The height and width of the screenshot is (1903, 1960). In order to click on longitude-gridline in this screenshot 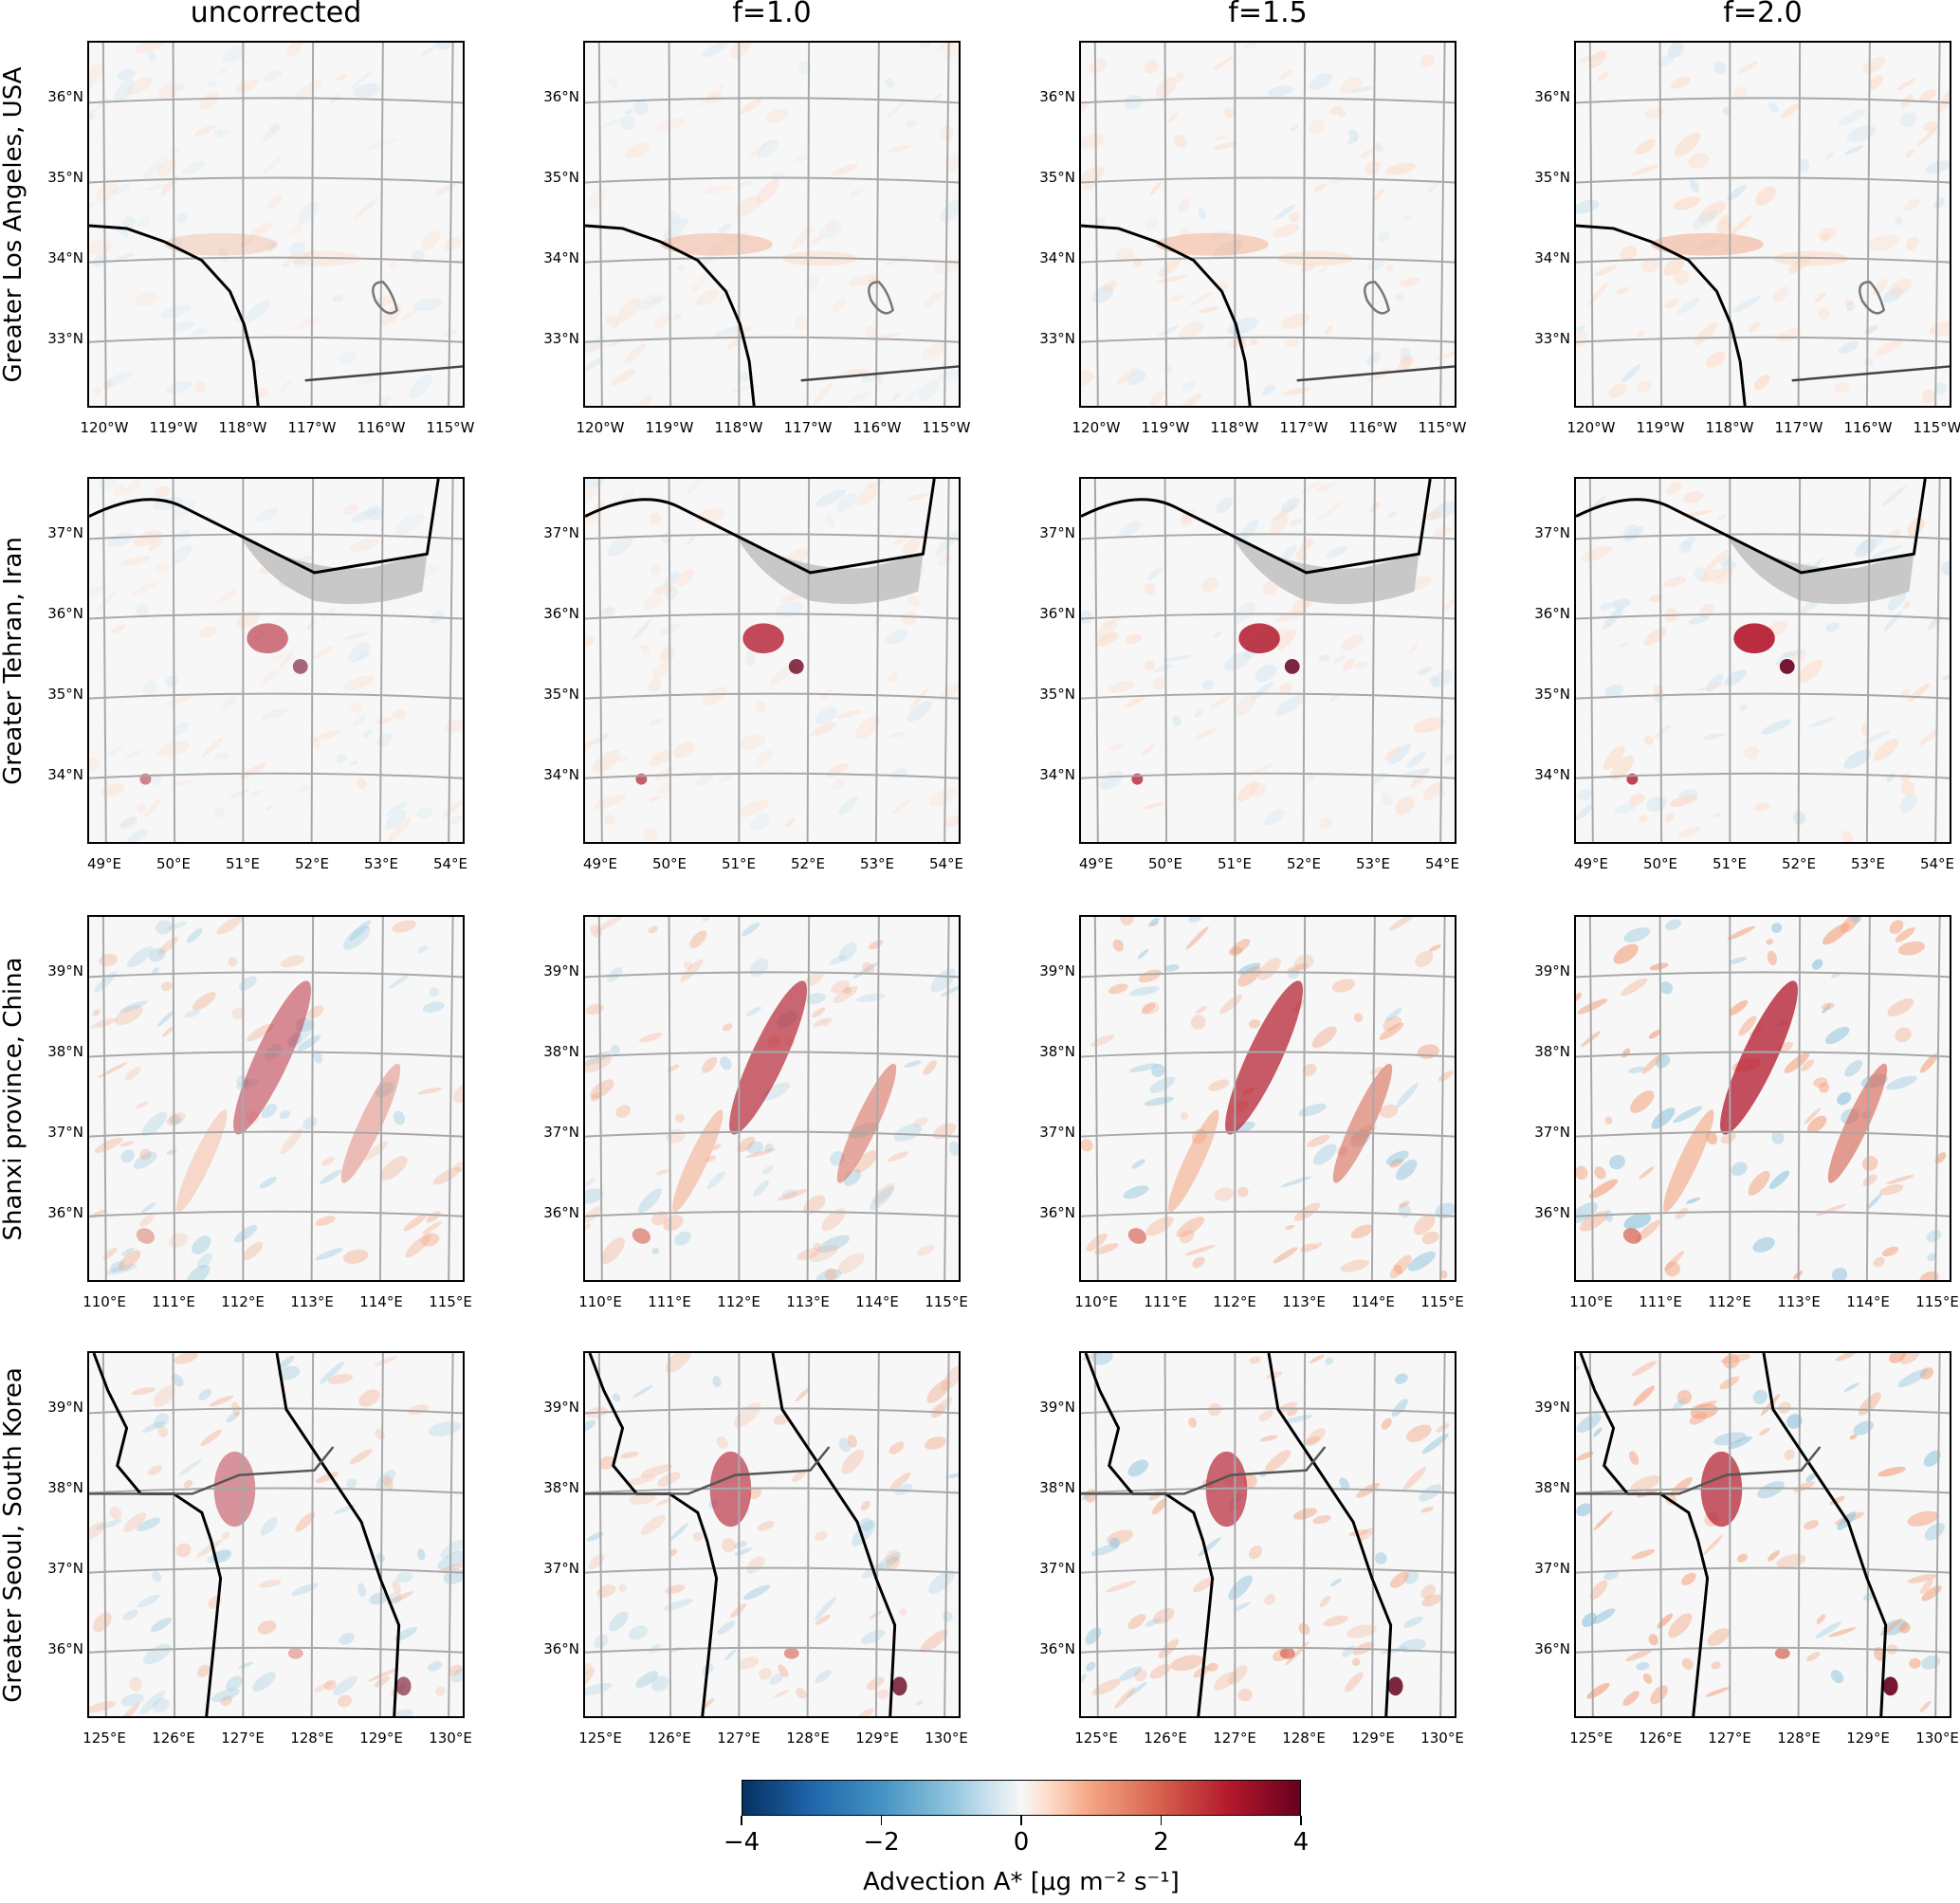, I will do `click(1868, 1098)`.